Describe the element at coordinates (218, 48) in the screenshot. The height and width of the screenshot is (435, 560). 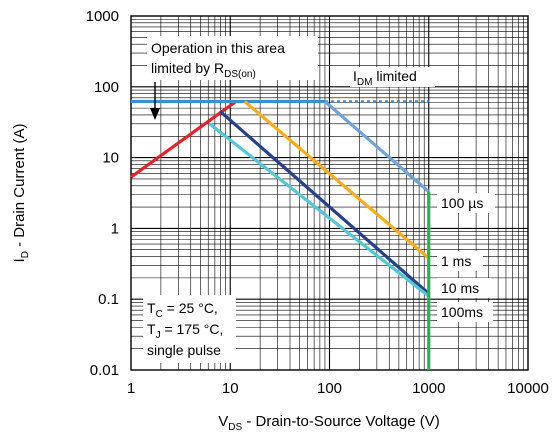
I see `area-note-line1: Operation in this area` at that location.